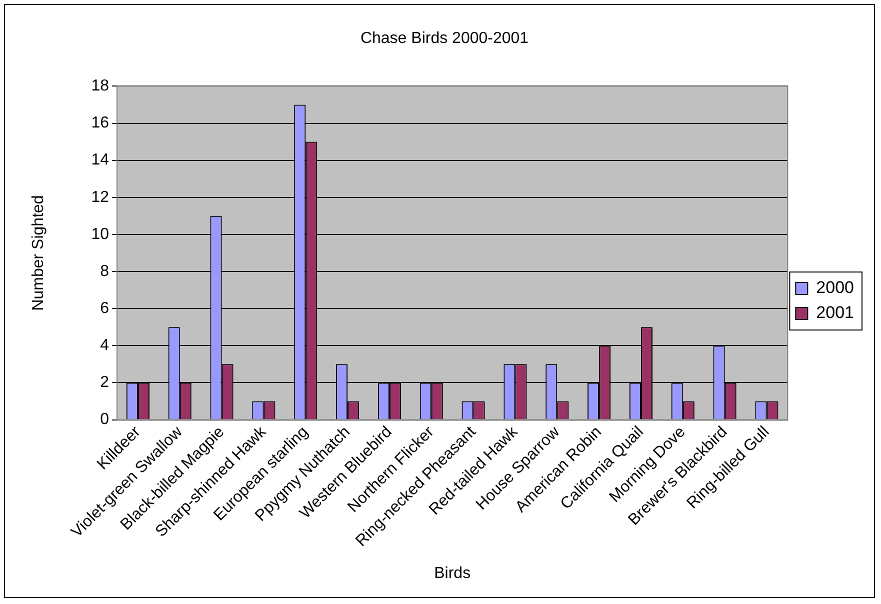 This screenshot has width=881, height=604. What do you see at coordinates (100, 86) in the screenshot?
I see `y-tick-label: 18` at bounding box center [100, 86].